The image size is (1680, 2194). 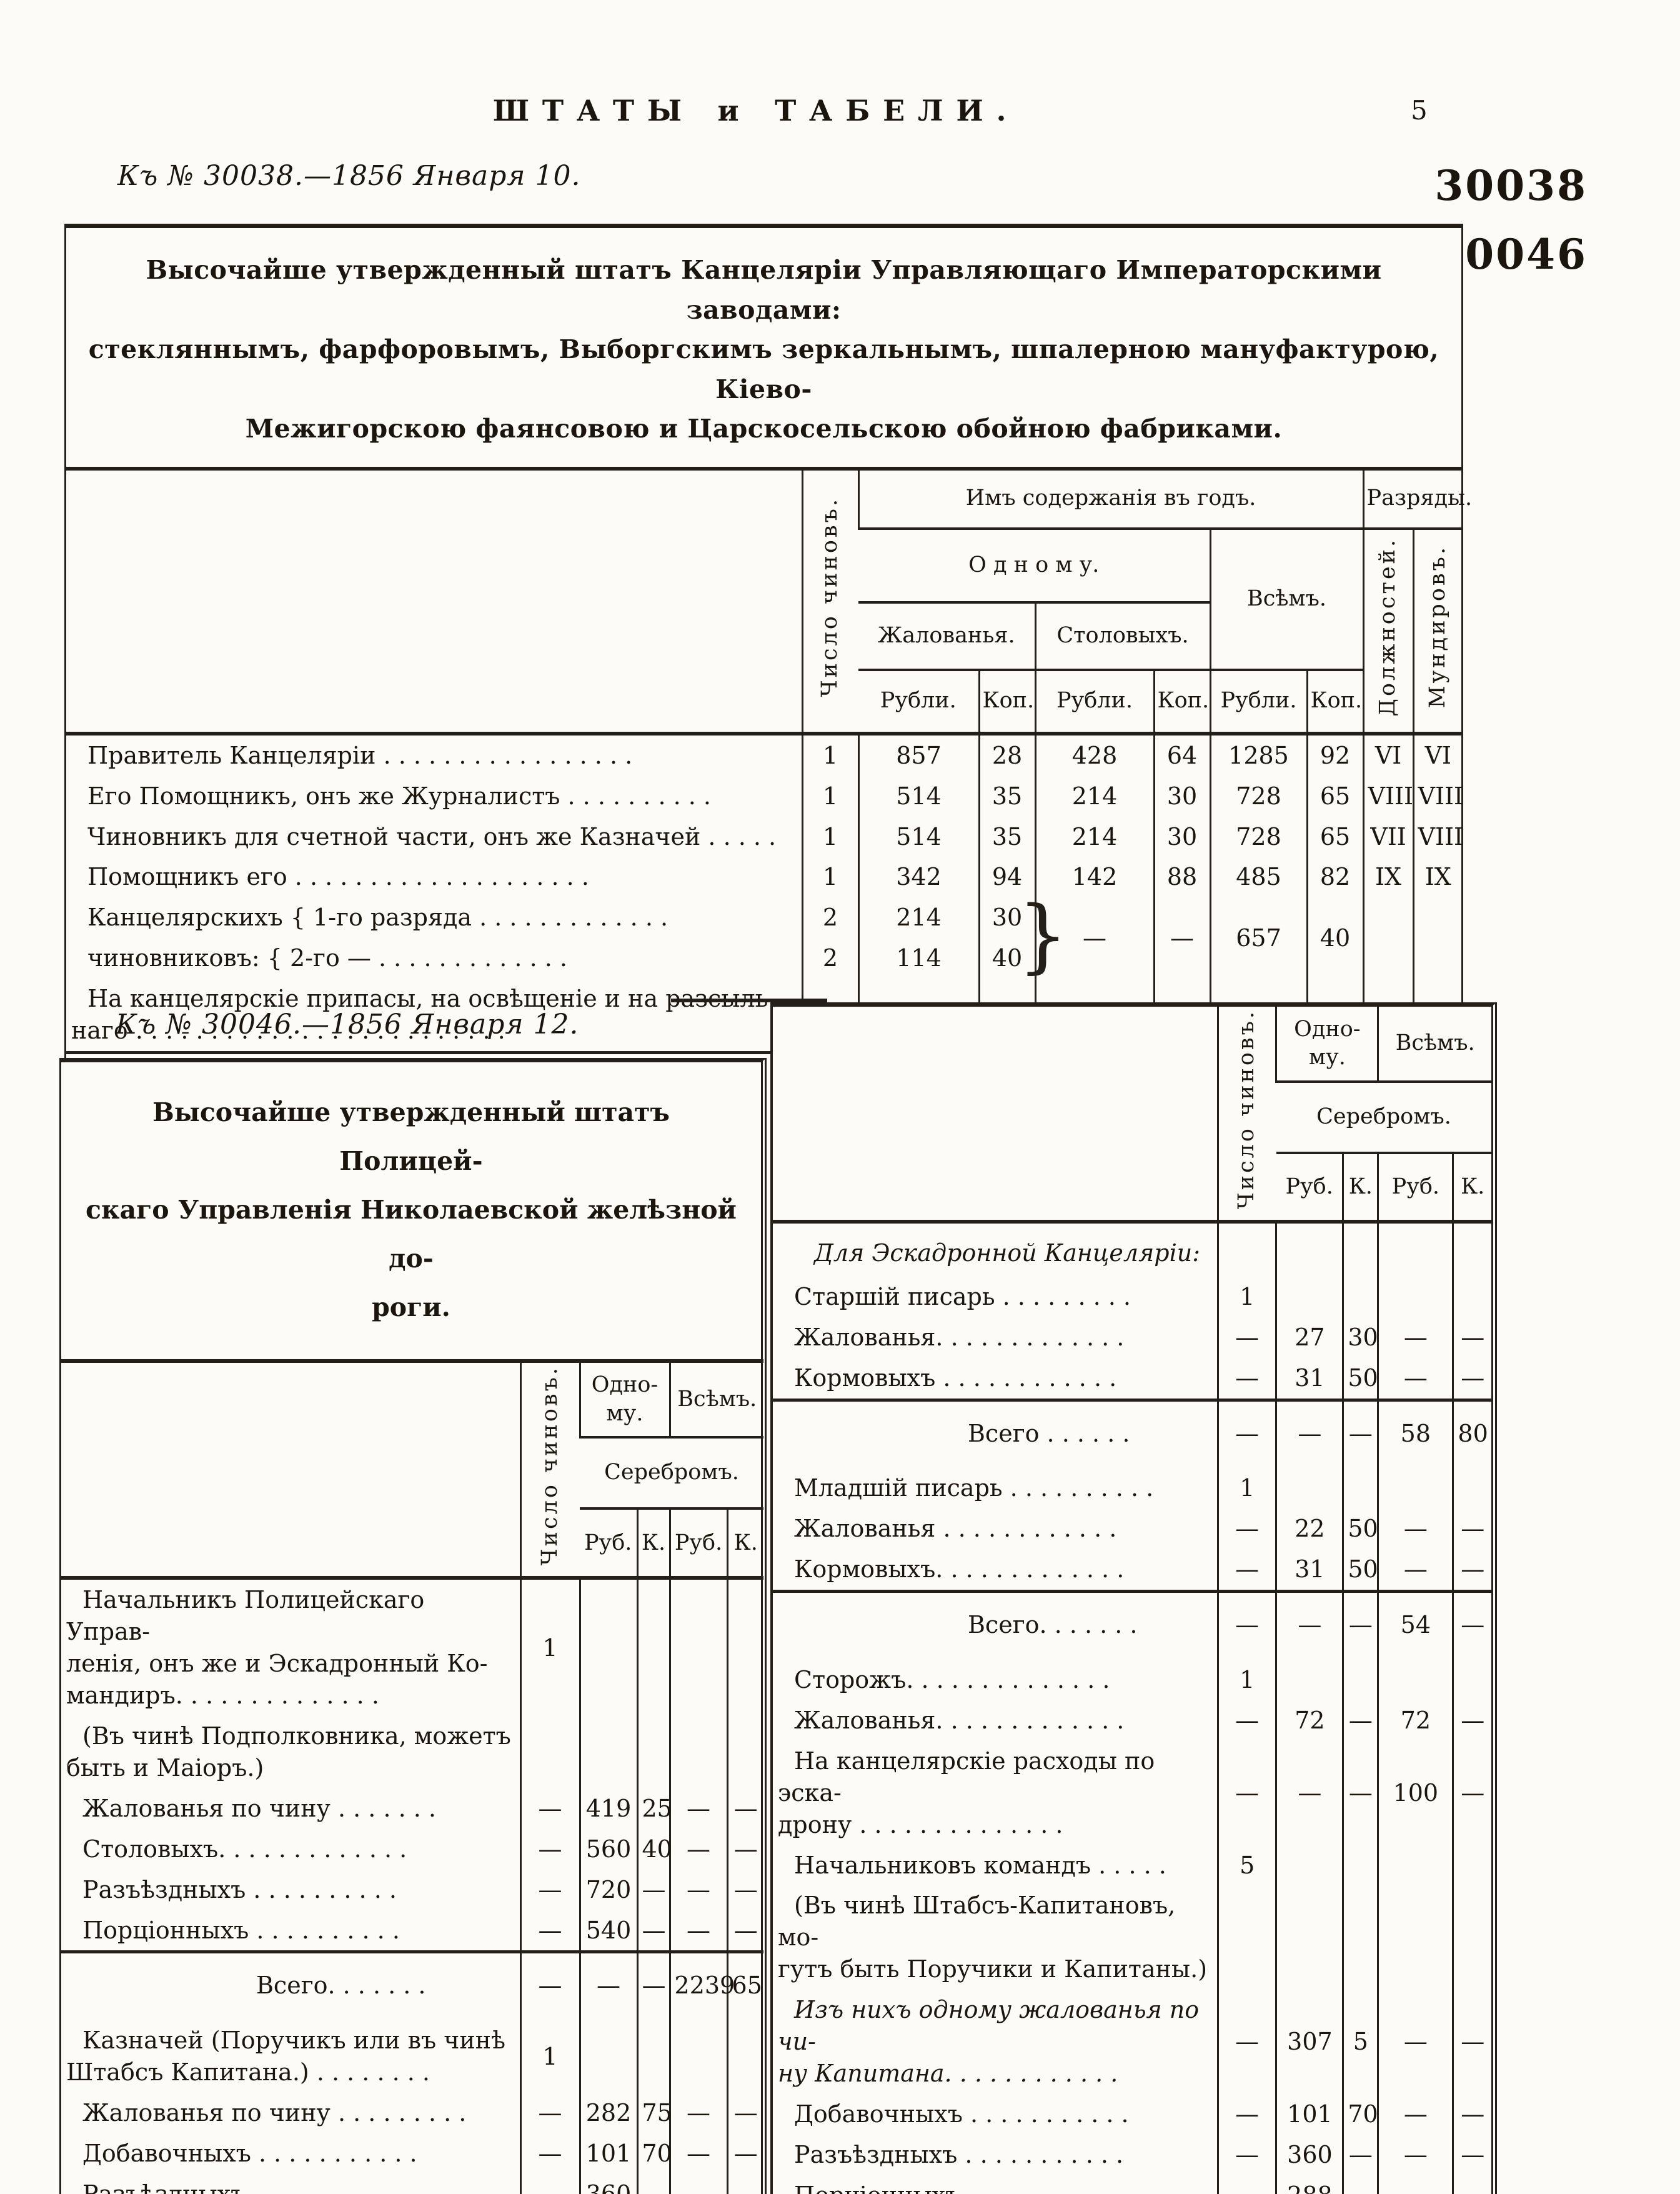 What do you see at coordinates (1471, 1188) in the screenshot?
I see `col-header-k: К.` at bounding box center [1471, 1188].